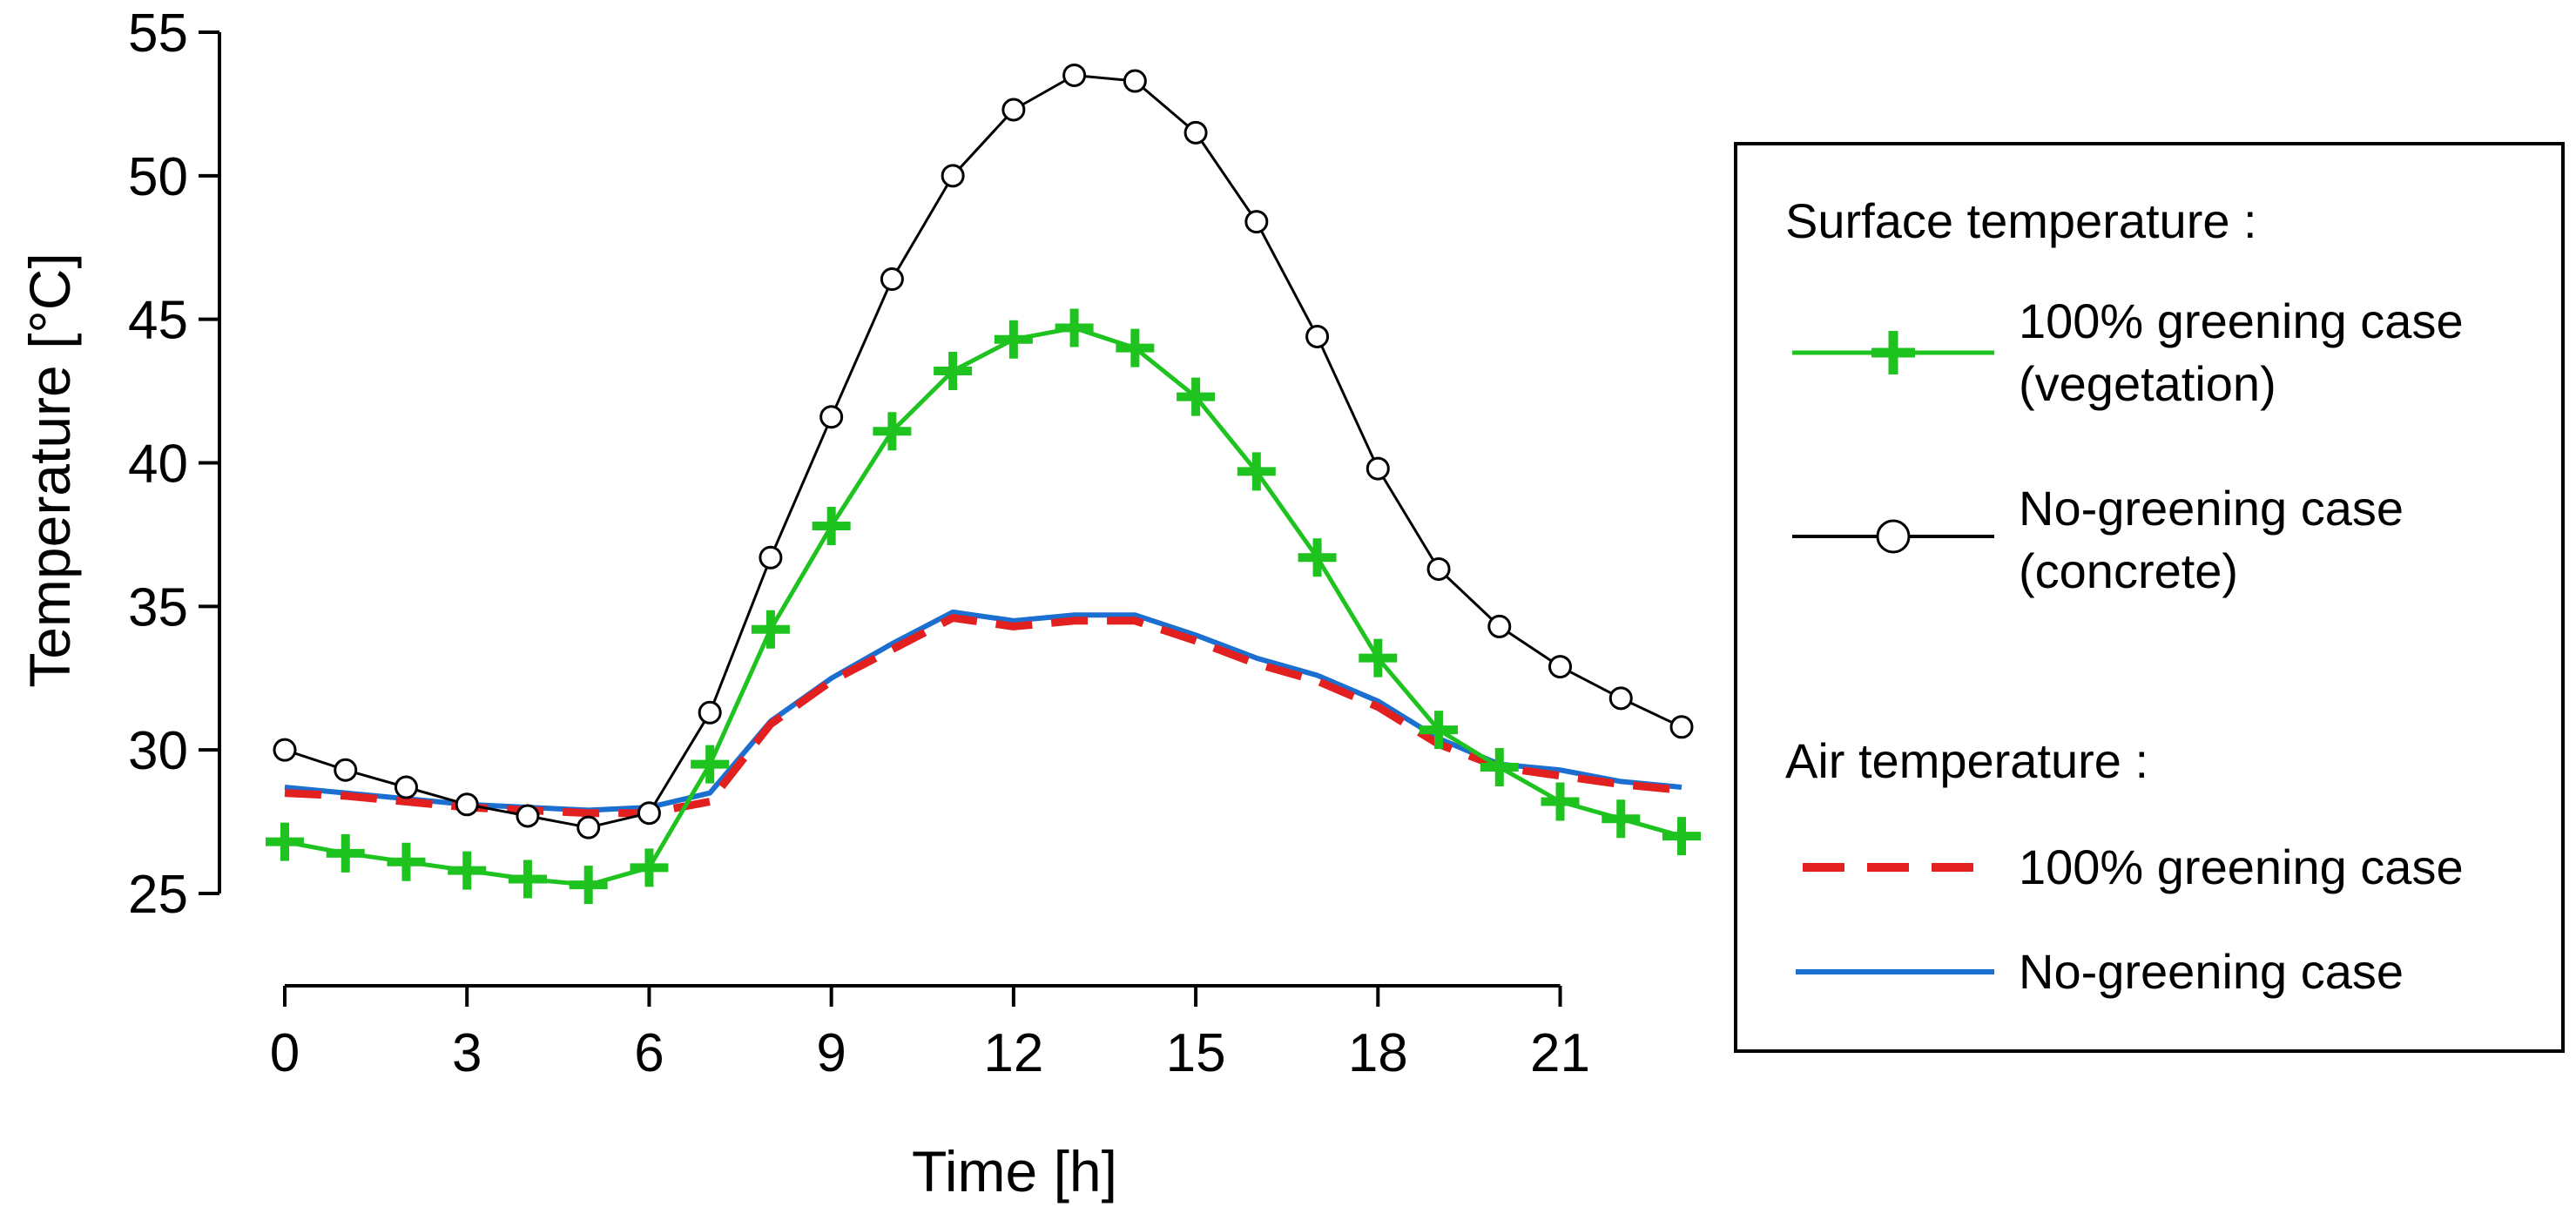 This screenshot has width=2576, height=1227. What do you see at coordinates (1378, 1053) in the screenshot?
I see `x-tick-label: 18` at bounding box center [1378, 1053].